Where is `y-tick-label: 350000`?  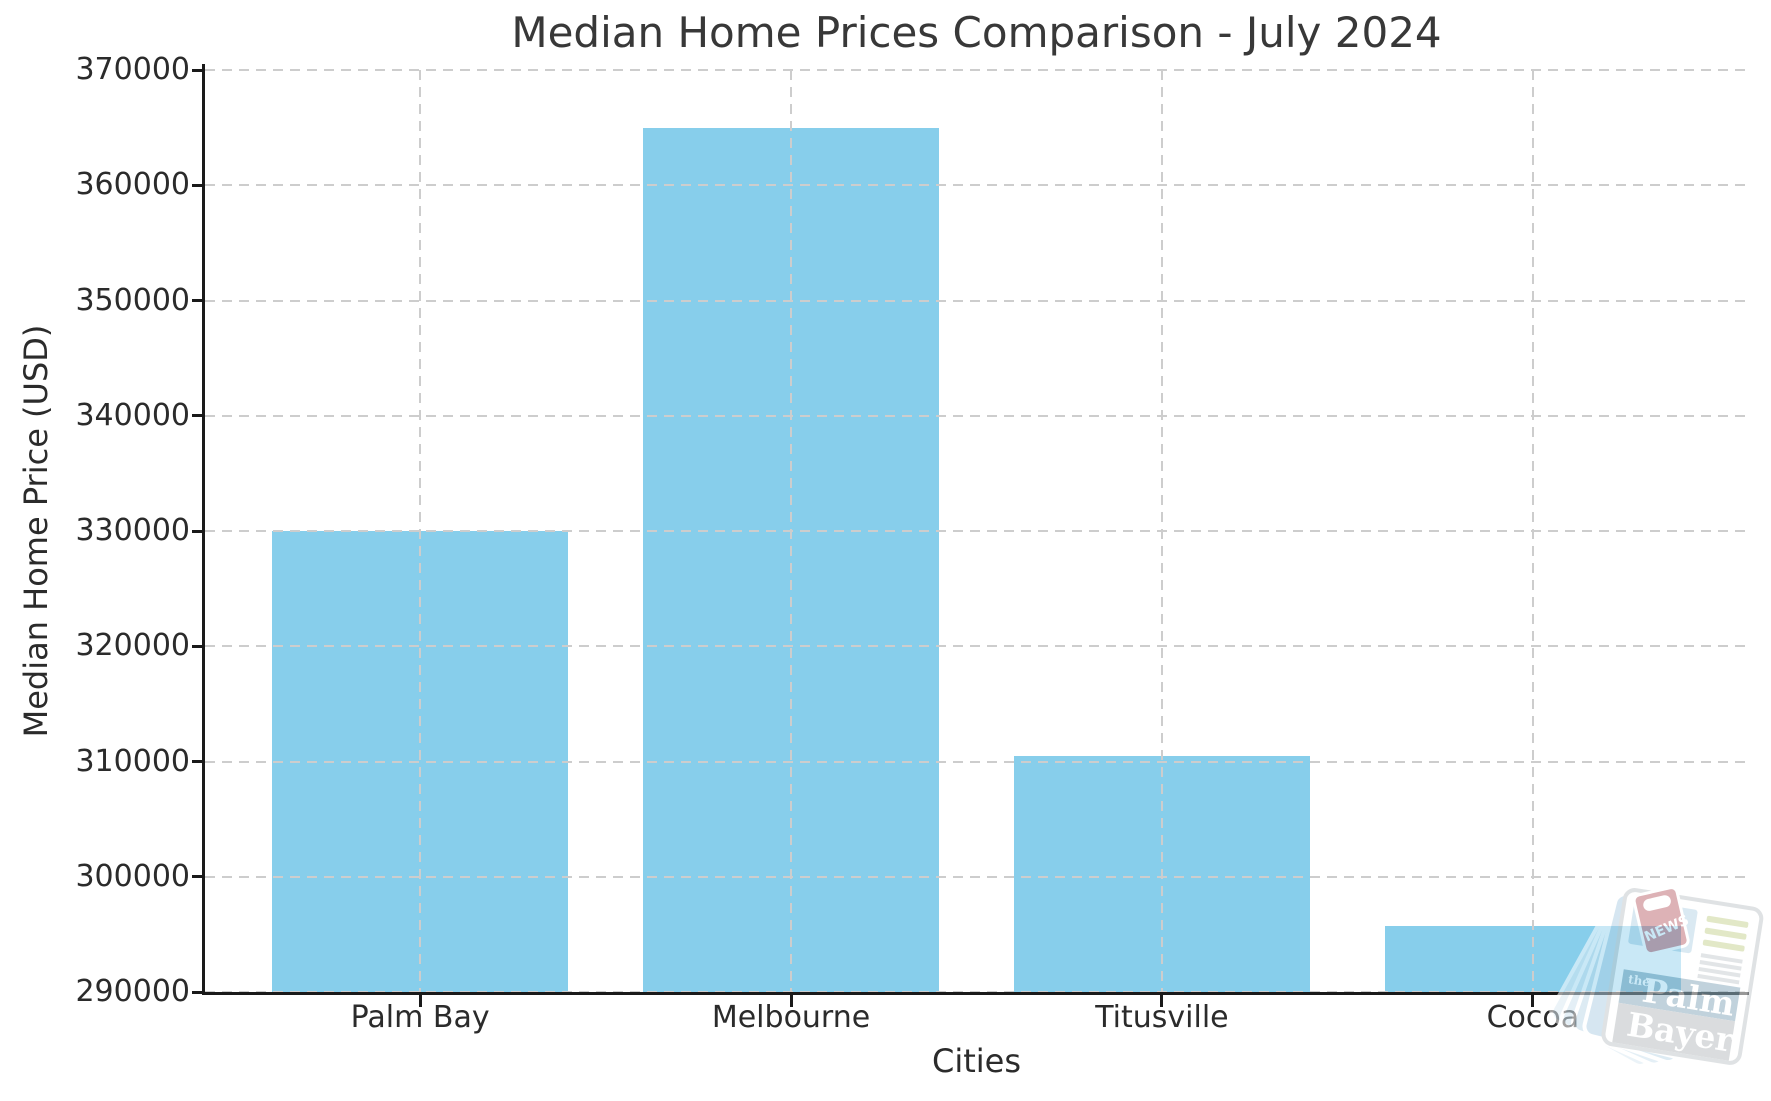
y-tick-label: 350000 is located at coordinates (132, 300).